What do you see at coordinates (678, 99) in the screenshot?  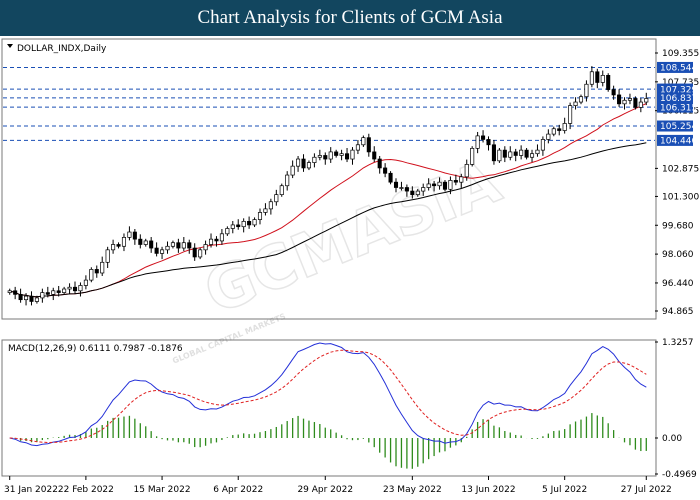 I see `level-badge-label: 106.837` at bounding box center [678, 99].